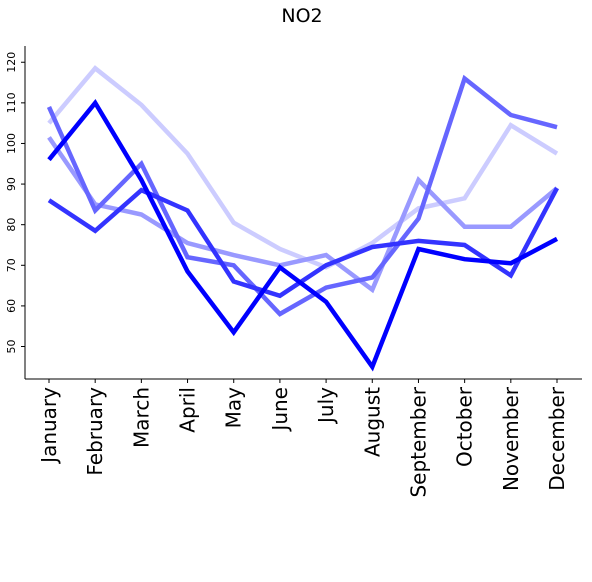 The width and height of the screenshot is (592, 582). Describe the element at coordinates (11, 347) in the screenshot. I see `y-tick-label: 50` at that location.